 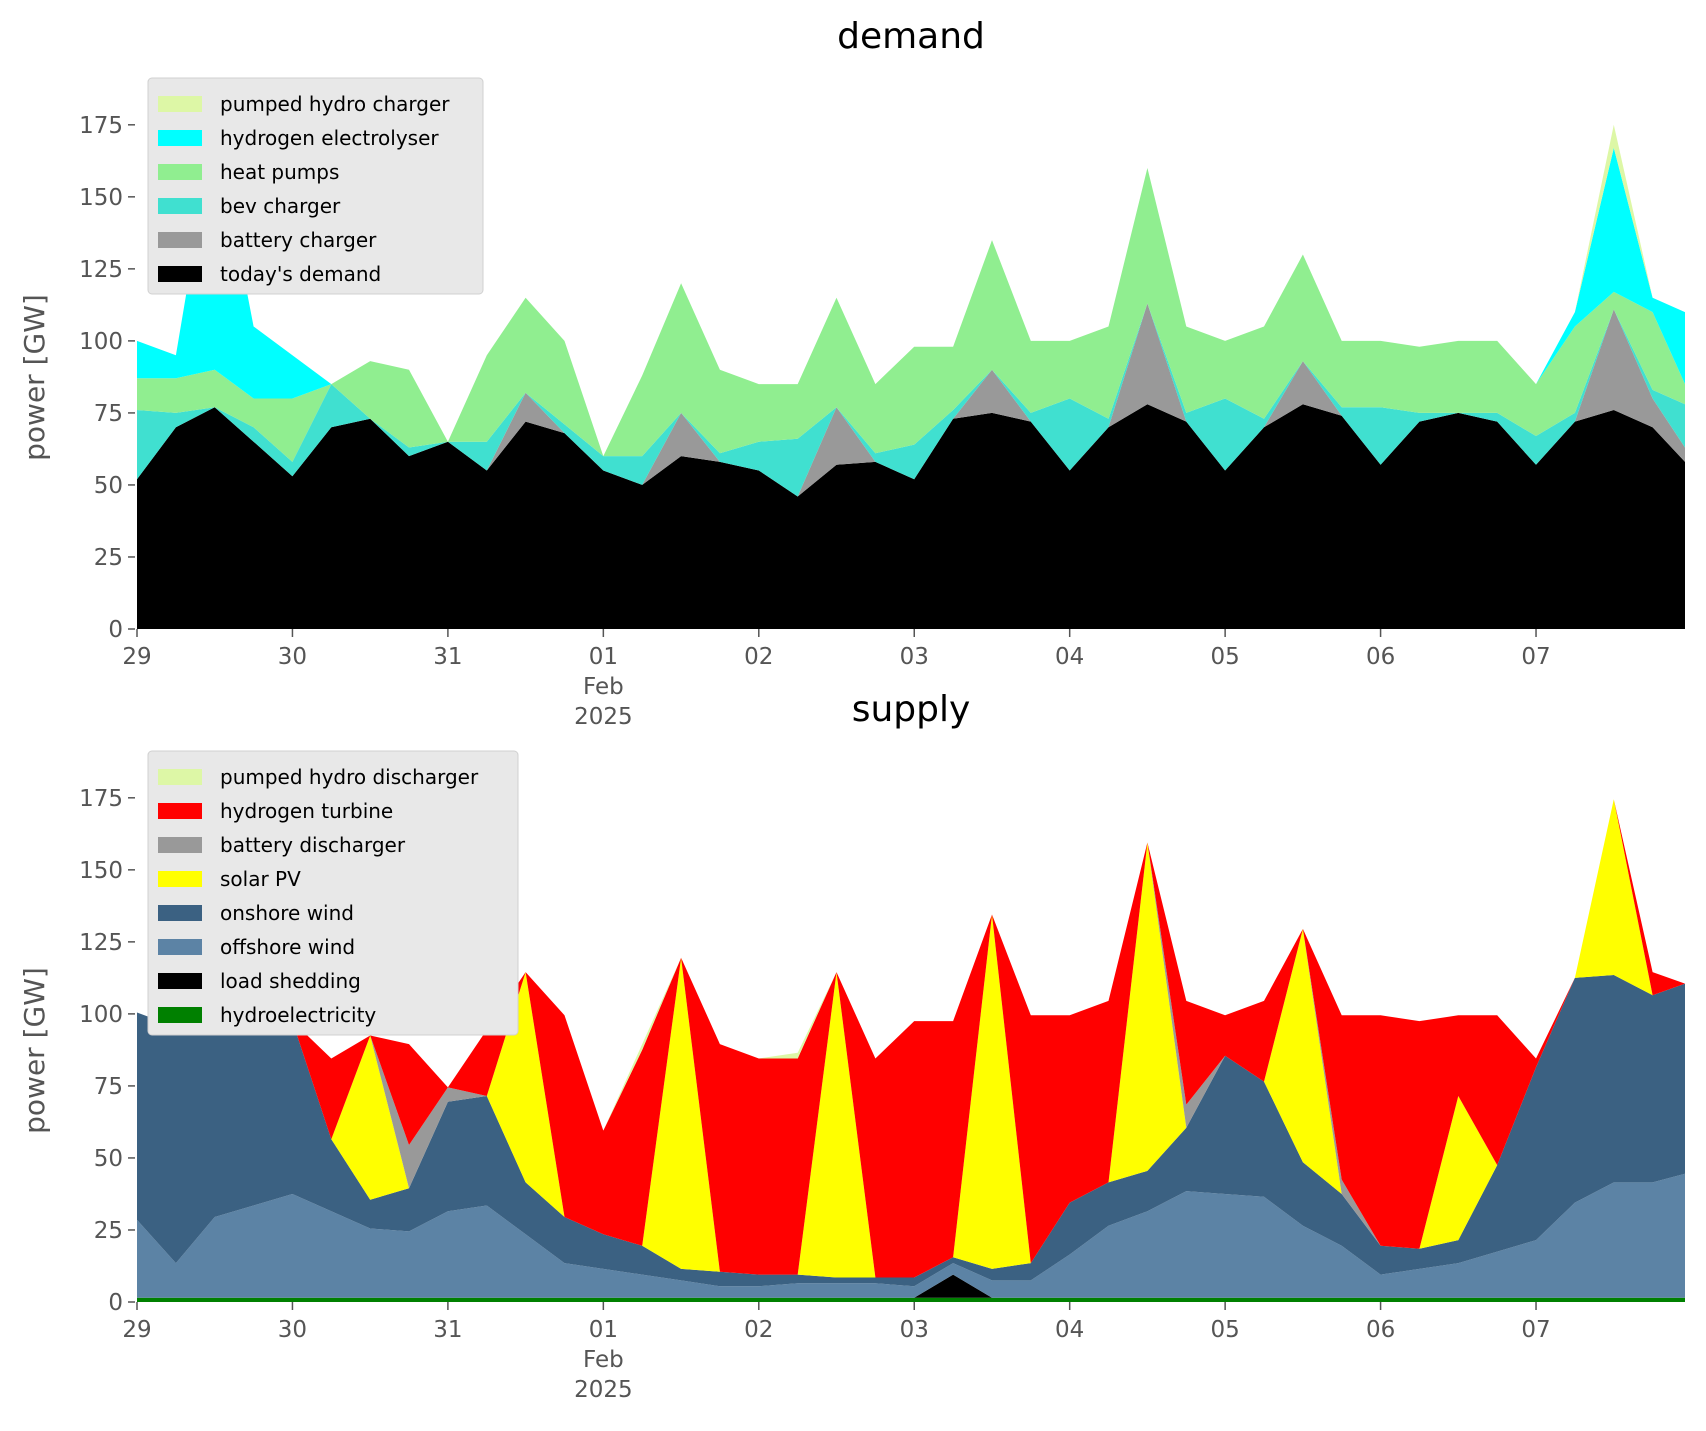 I want to click on legend-label: hydroelectricity, so click(x=298, y=1015).